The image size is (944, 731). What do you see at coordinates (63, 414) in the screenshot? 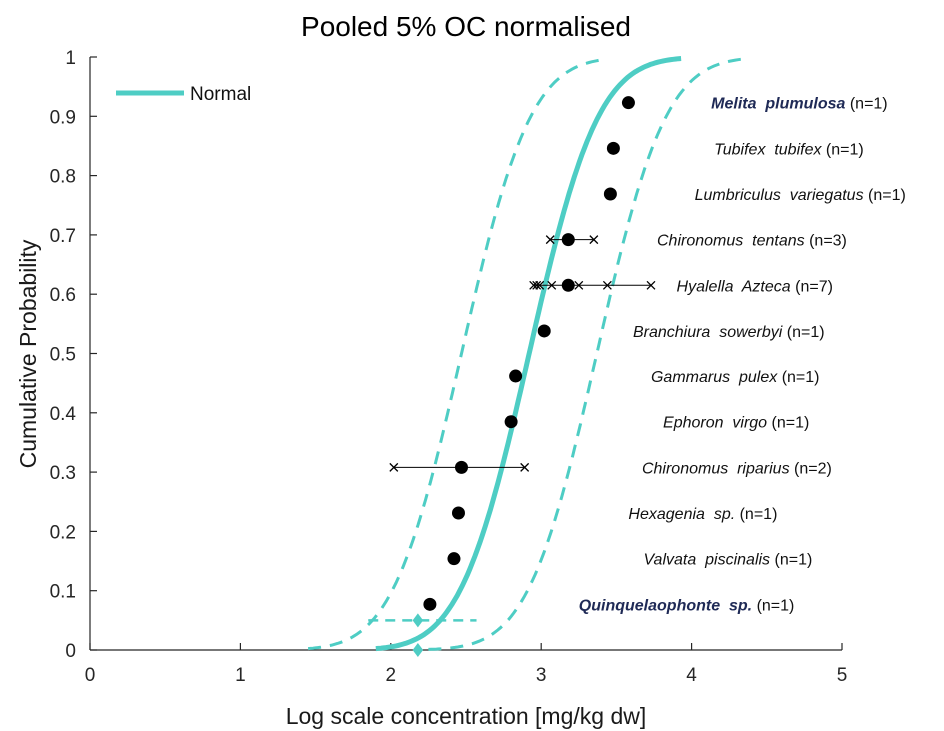
I see `y-tick-label: 0.4` at bounding box center [63, 414].